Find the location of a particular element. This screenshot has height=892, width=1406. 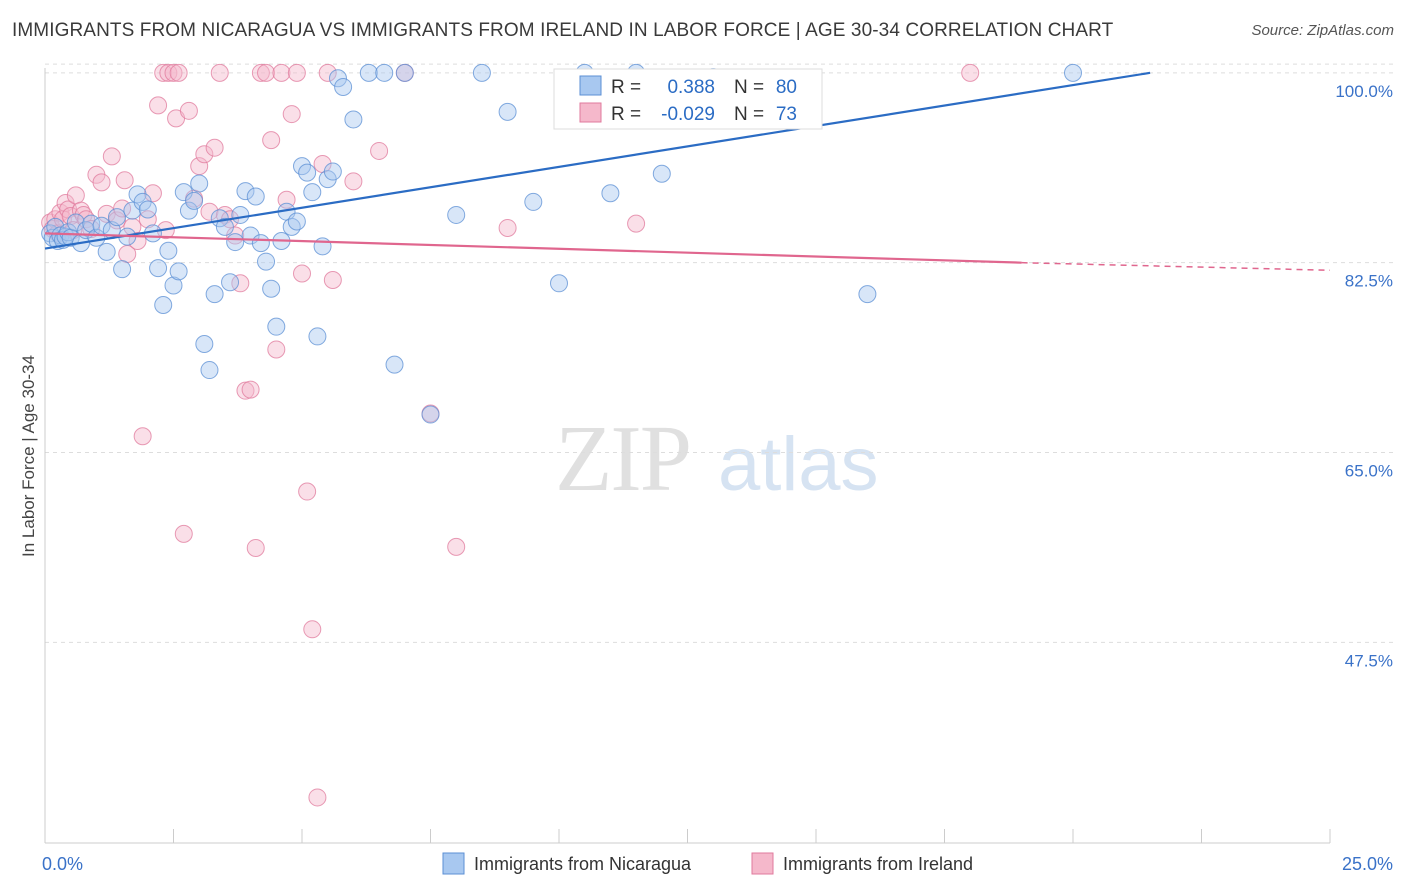

stats-legend: R = 0.388 N = 80 R = -0.029 N = 73 is located at coordinates (688, 99).